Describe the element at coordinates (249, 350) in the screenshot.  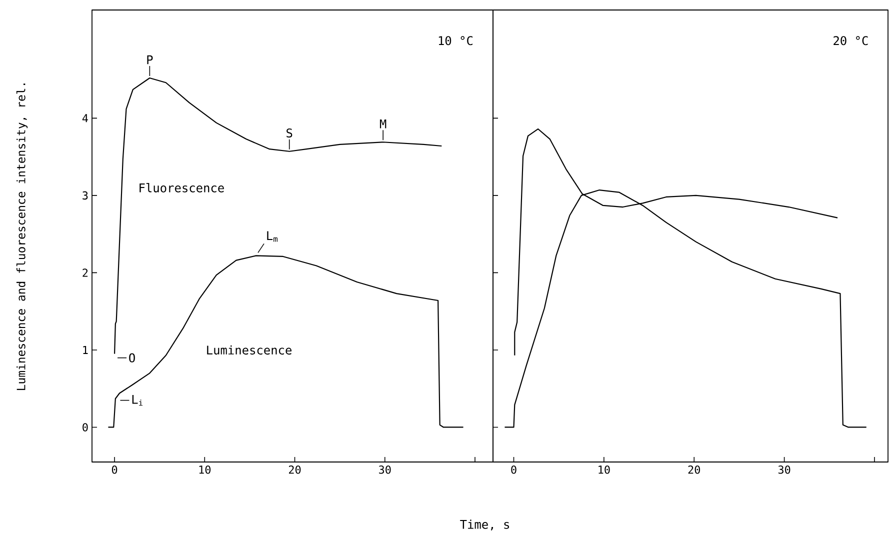
I see `text: Luminescence` at that location.